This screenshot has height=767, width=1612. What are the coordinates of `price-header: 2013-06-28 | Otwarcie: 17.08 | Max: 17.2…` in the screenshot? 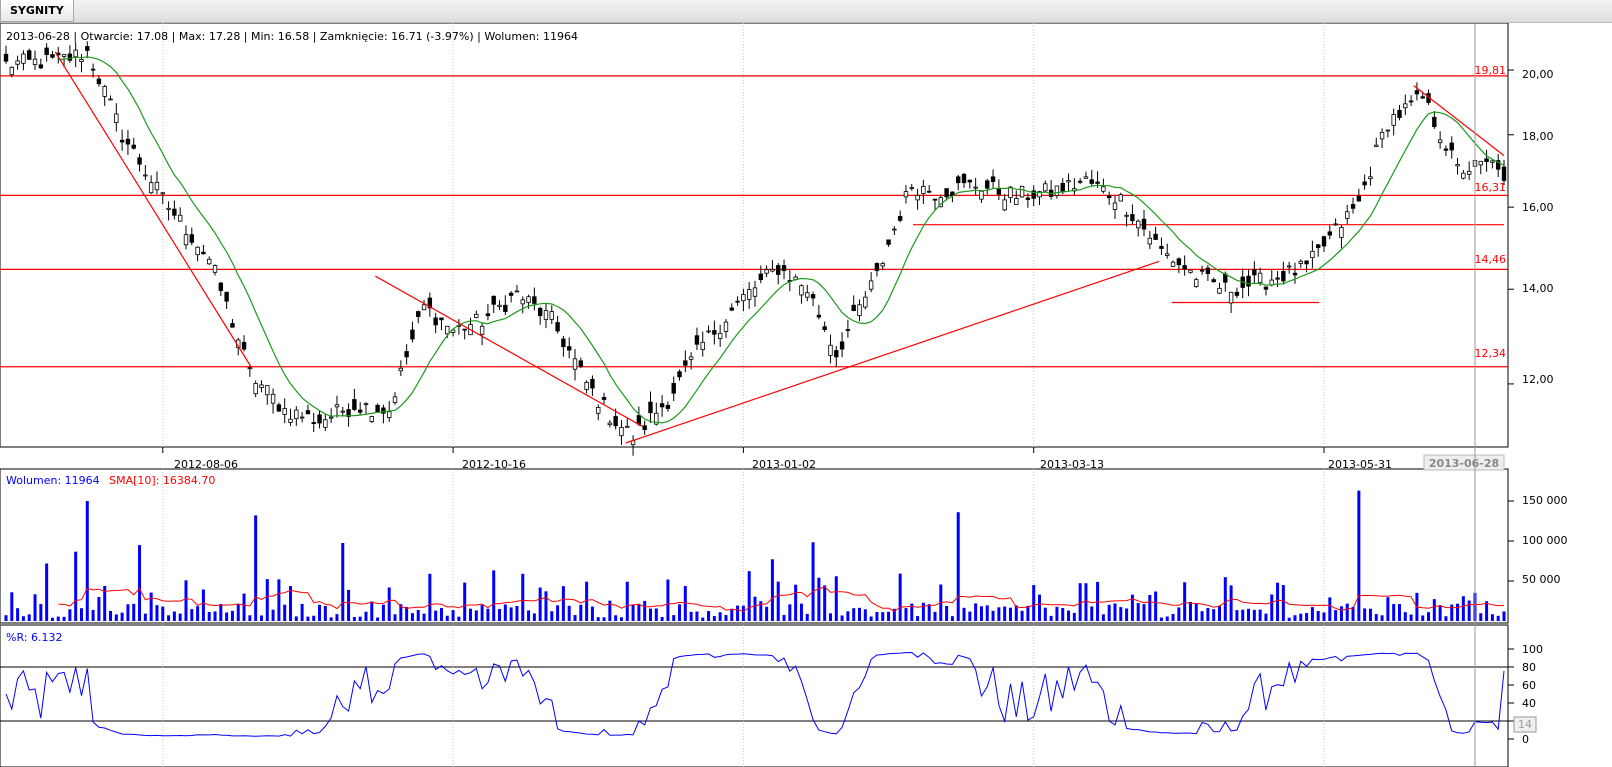 It's located at (292, 36).